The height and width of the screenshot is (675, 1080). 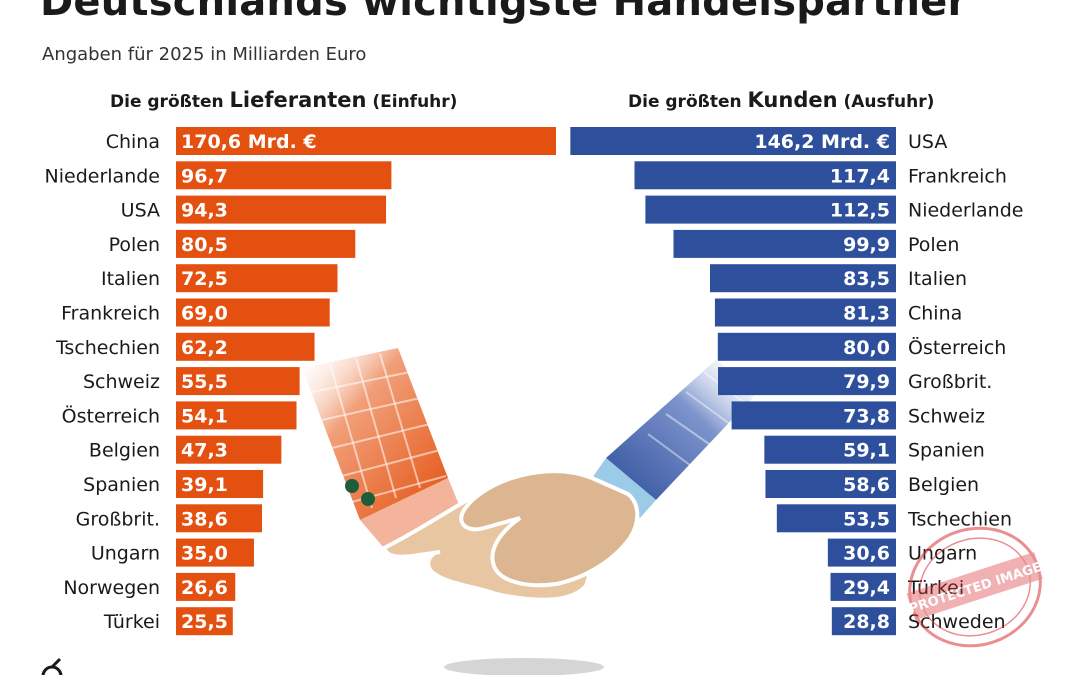 I want to click on import-category-label-12: Ungarn, so click(x=125, y=554).